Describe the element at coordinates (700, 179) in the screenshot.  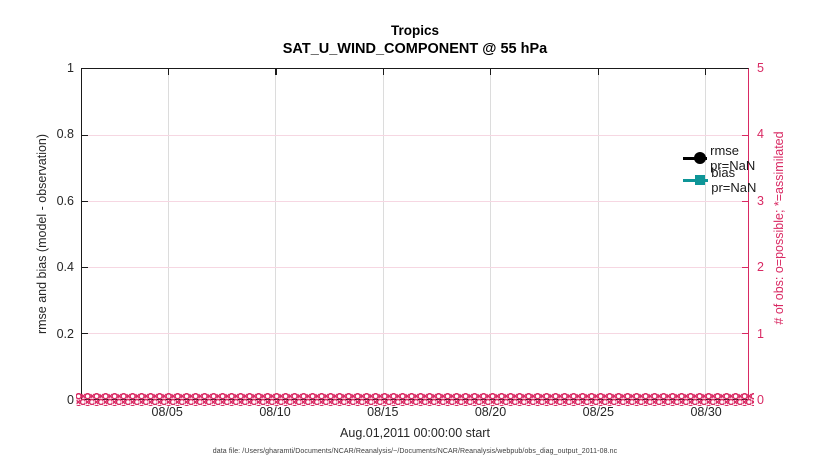
I see `bias-square-marker-icon` at that location.